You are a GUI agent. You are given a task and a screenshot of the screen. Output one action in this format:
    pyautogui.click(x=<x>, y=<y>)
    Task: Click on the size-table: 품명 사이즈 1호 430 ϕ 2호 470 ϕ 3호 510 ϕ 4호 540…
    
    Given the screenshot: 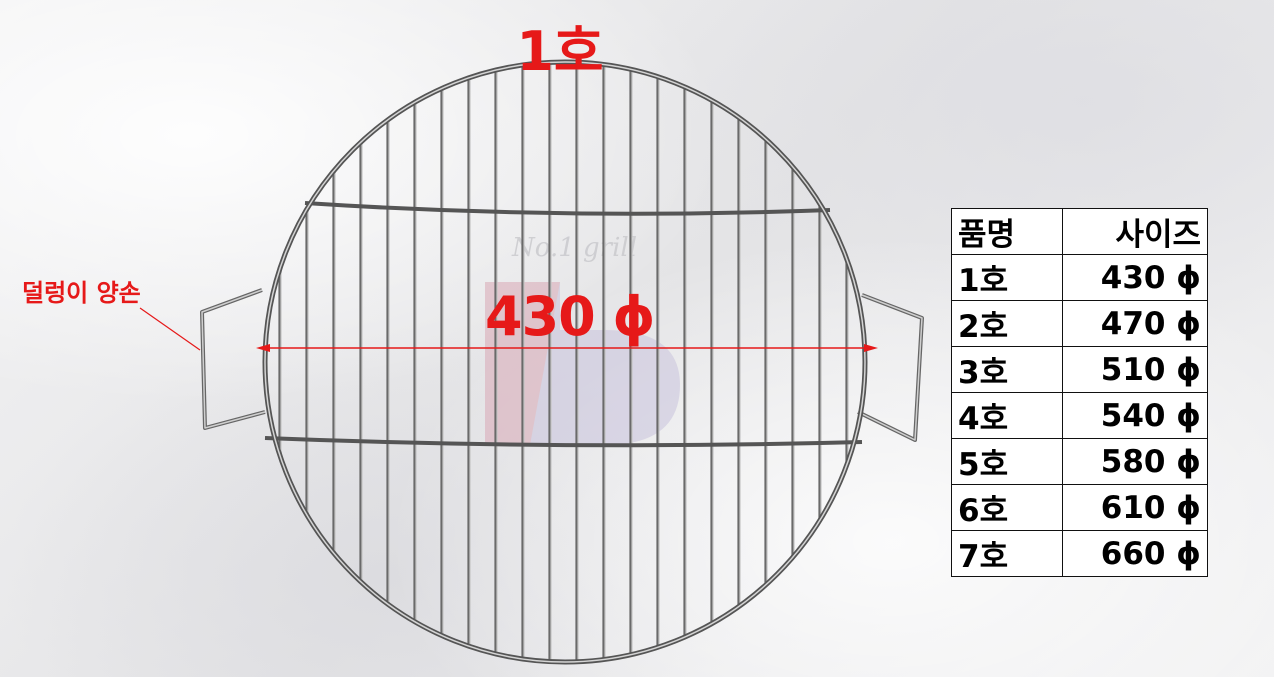 What is the action you would take?
    pyautogui.click(x=1079, y=392)
    